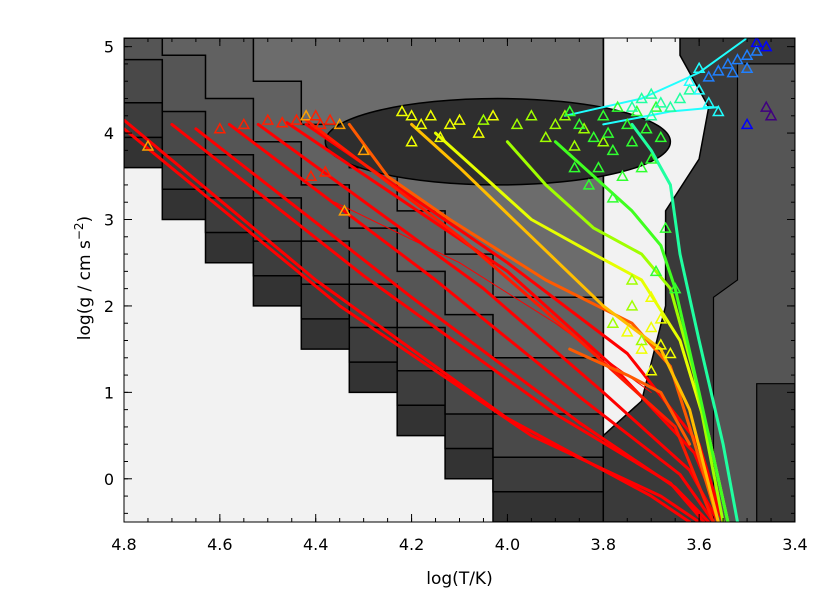  What do you see at coordinates (79, 231) in the screenshot?
I see `y-axis-title-exponent: −2` at bounding box center [79, 231].